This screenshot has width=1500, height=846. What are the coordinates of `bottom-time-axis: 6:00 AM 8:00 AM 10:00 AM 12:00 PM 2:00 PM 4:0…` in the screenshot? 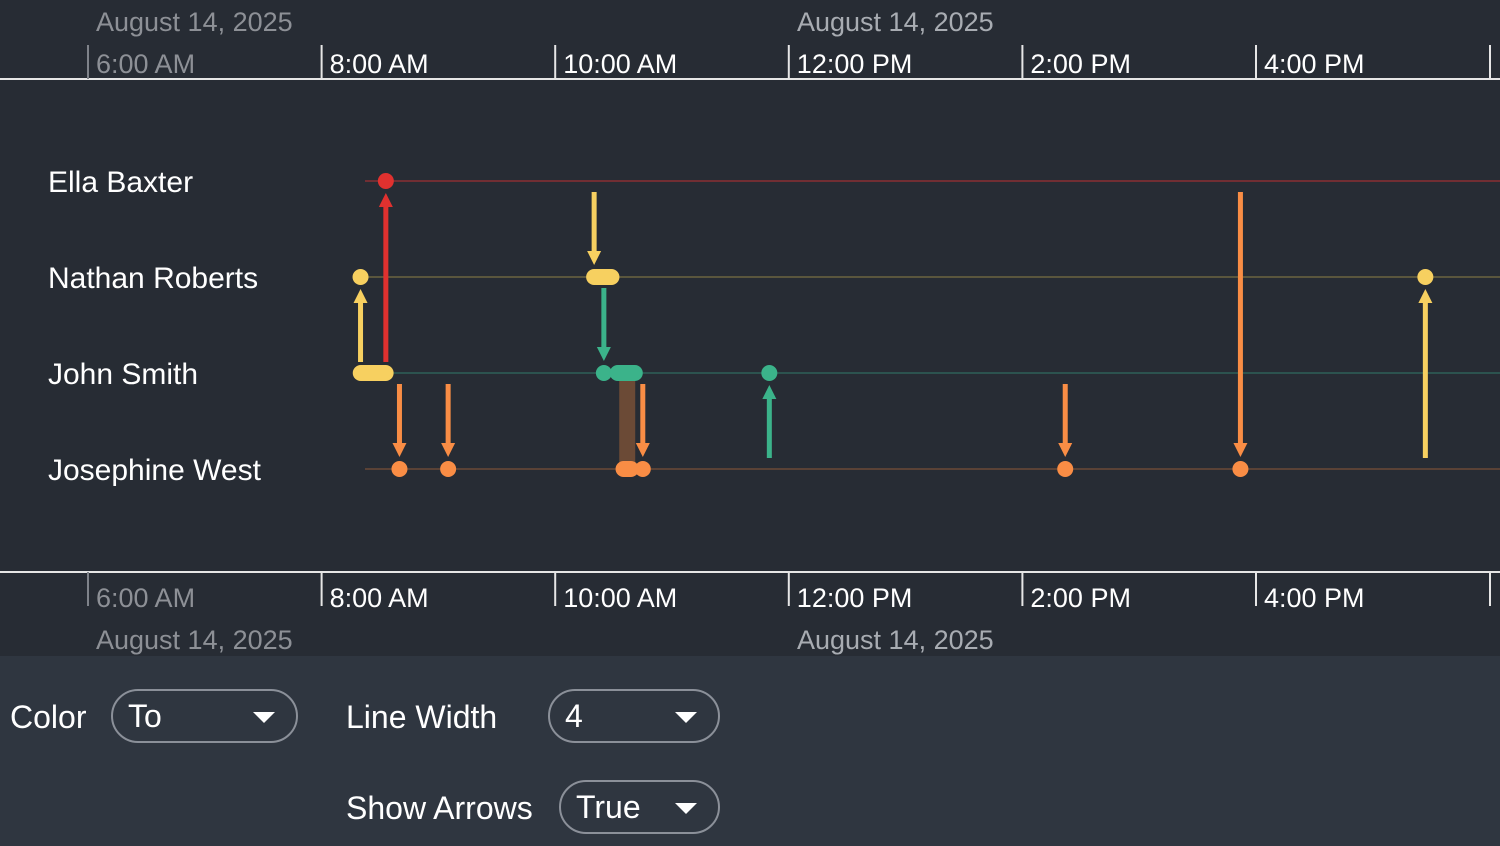 It's located at (750, 613).